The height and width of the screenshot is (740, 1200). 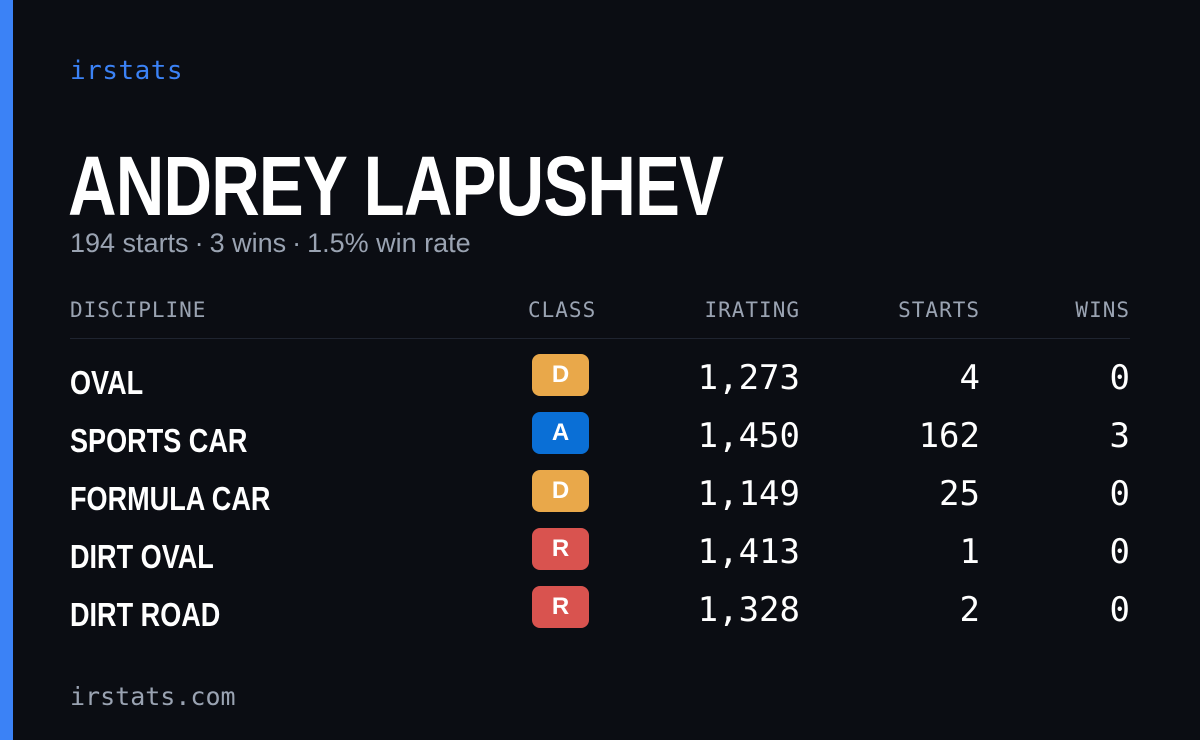 I want to click on starts-summary: 194 starts, so click(x=129, y=243).